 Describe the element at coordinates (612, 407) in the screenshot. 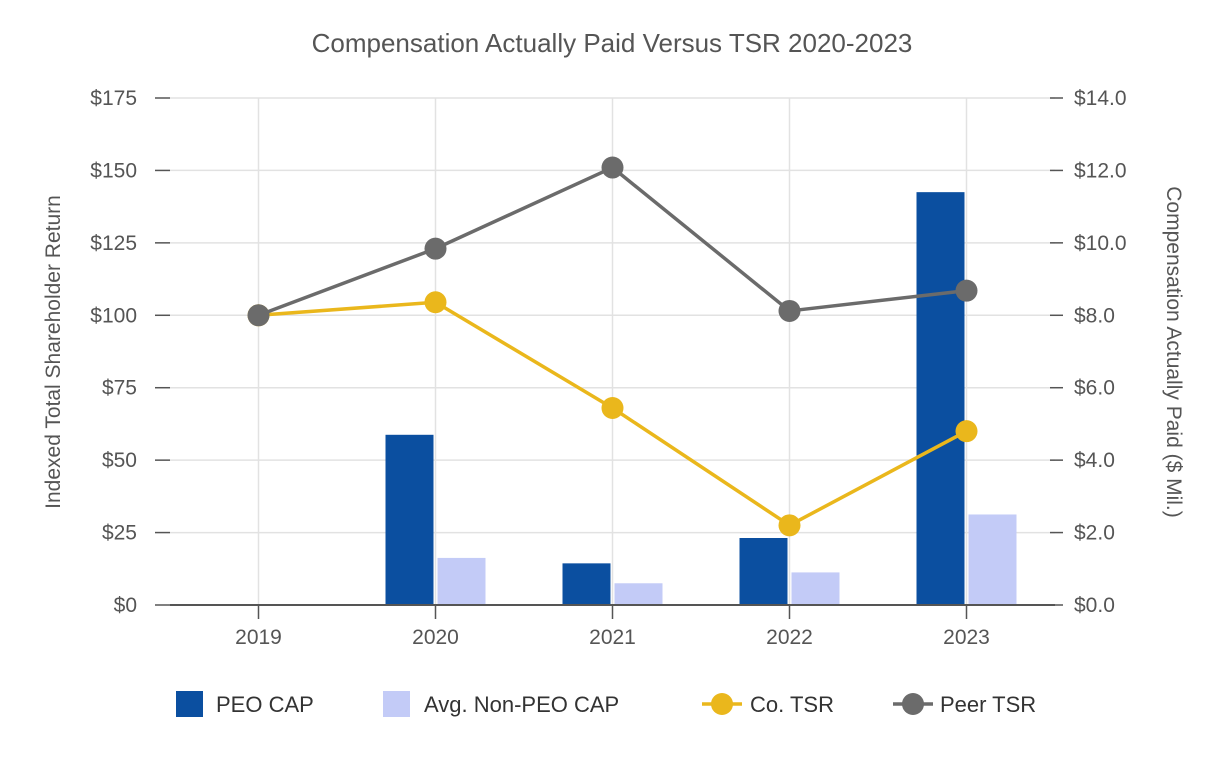

I see `point-co-tsr-2021` at that location.